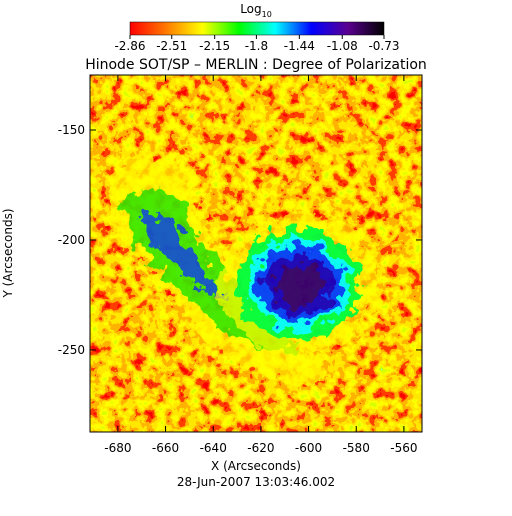 Image resolution: width=512 pixels, height=516 pixels. I want to click on colorbar-tick-label: -2.51, so click(171, 46).